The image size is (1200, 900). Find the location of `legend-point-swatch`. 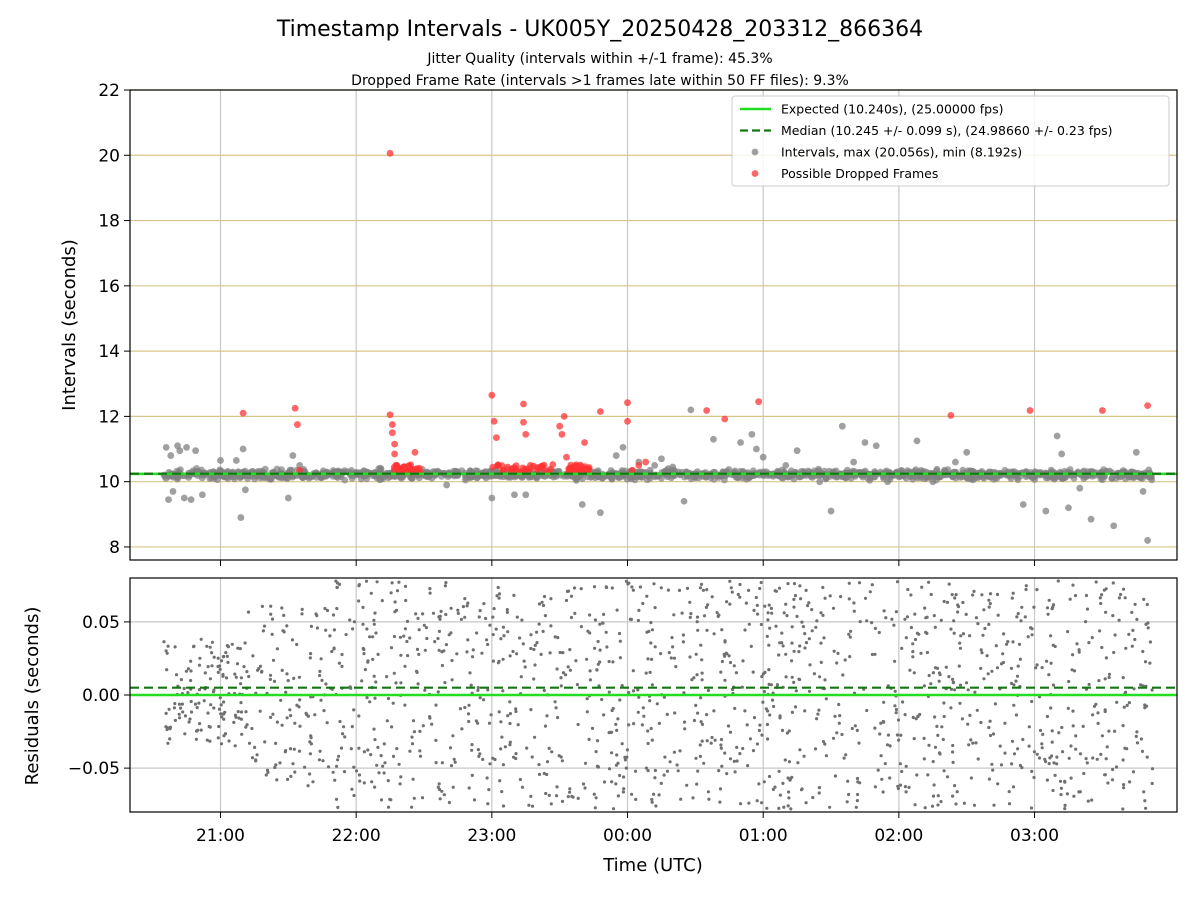

legend-point-swatch is located at coordinates (755, 152).